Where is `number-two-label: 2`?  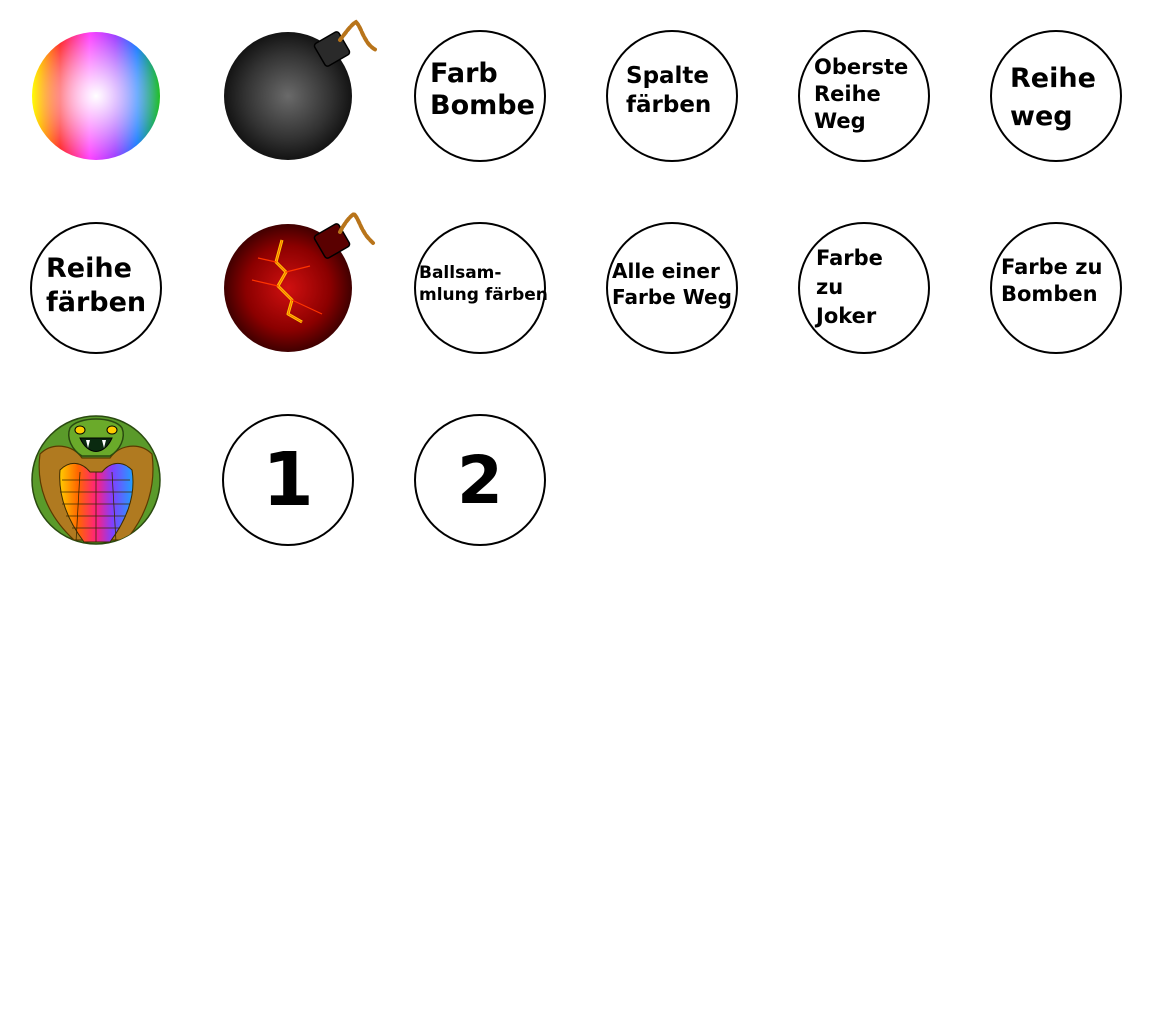 number-two-label: 2 is located at coordinates (480, 480).